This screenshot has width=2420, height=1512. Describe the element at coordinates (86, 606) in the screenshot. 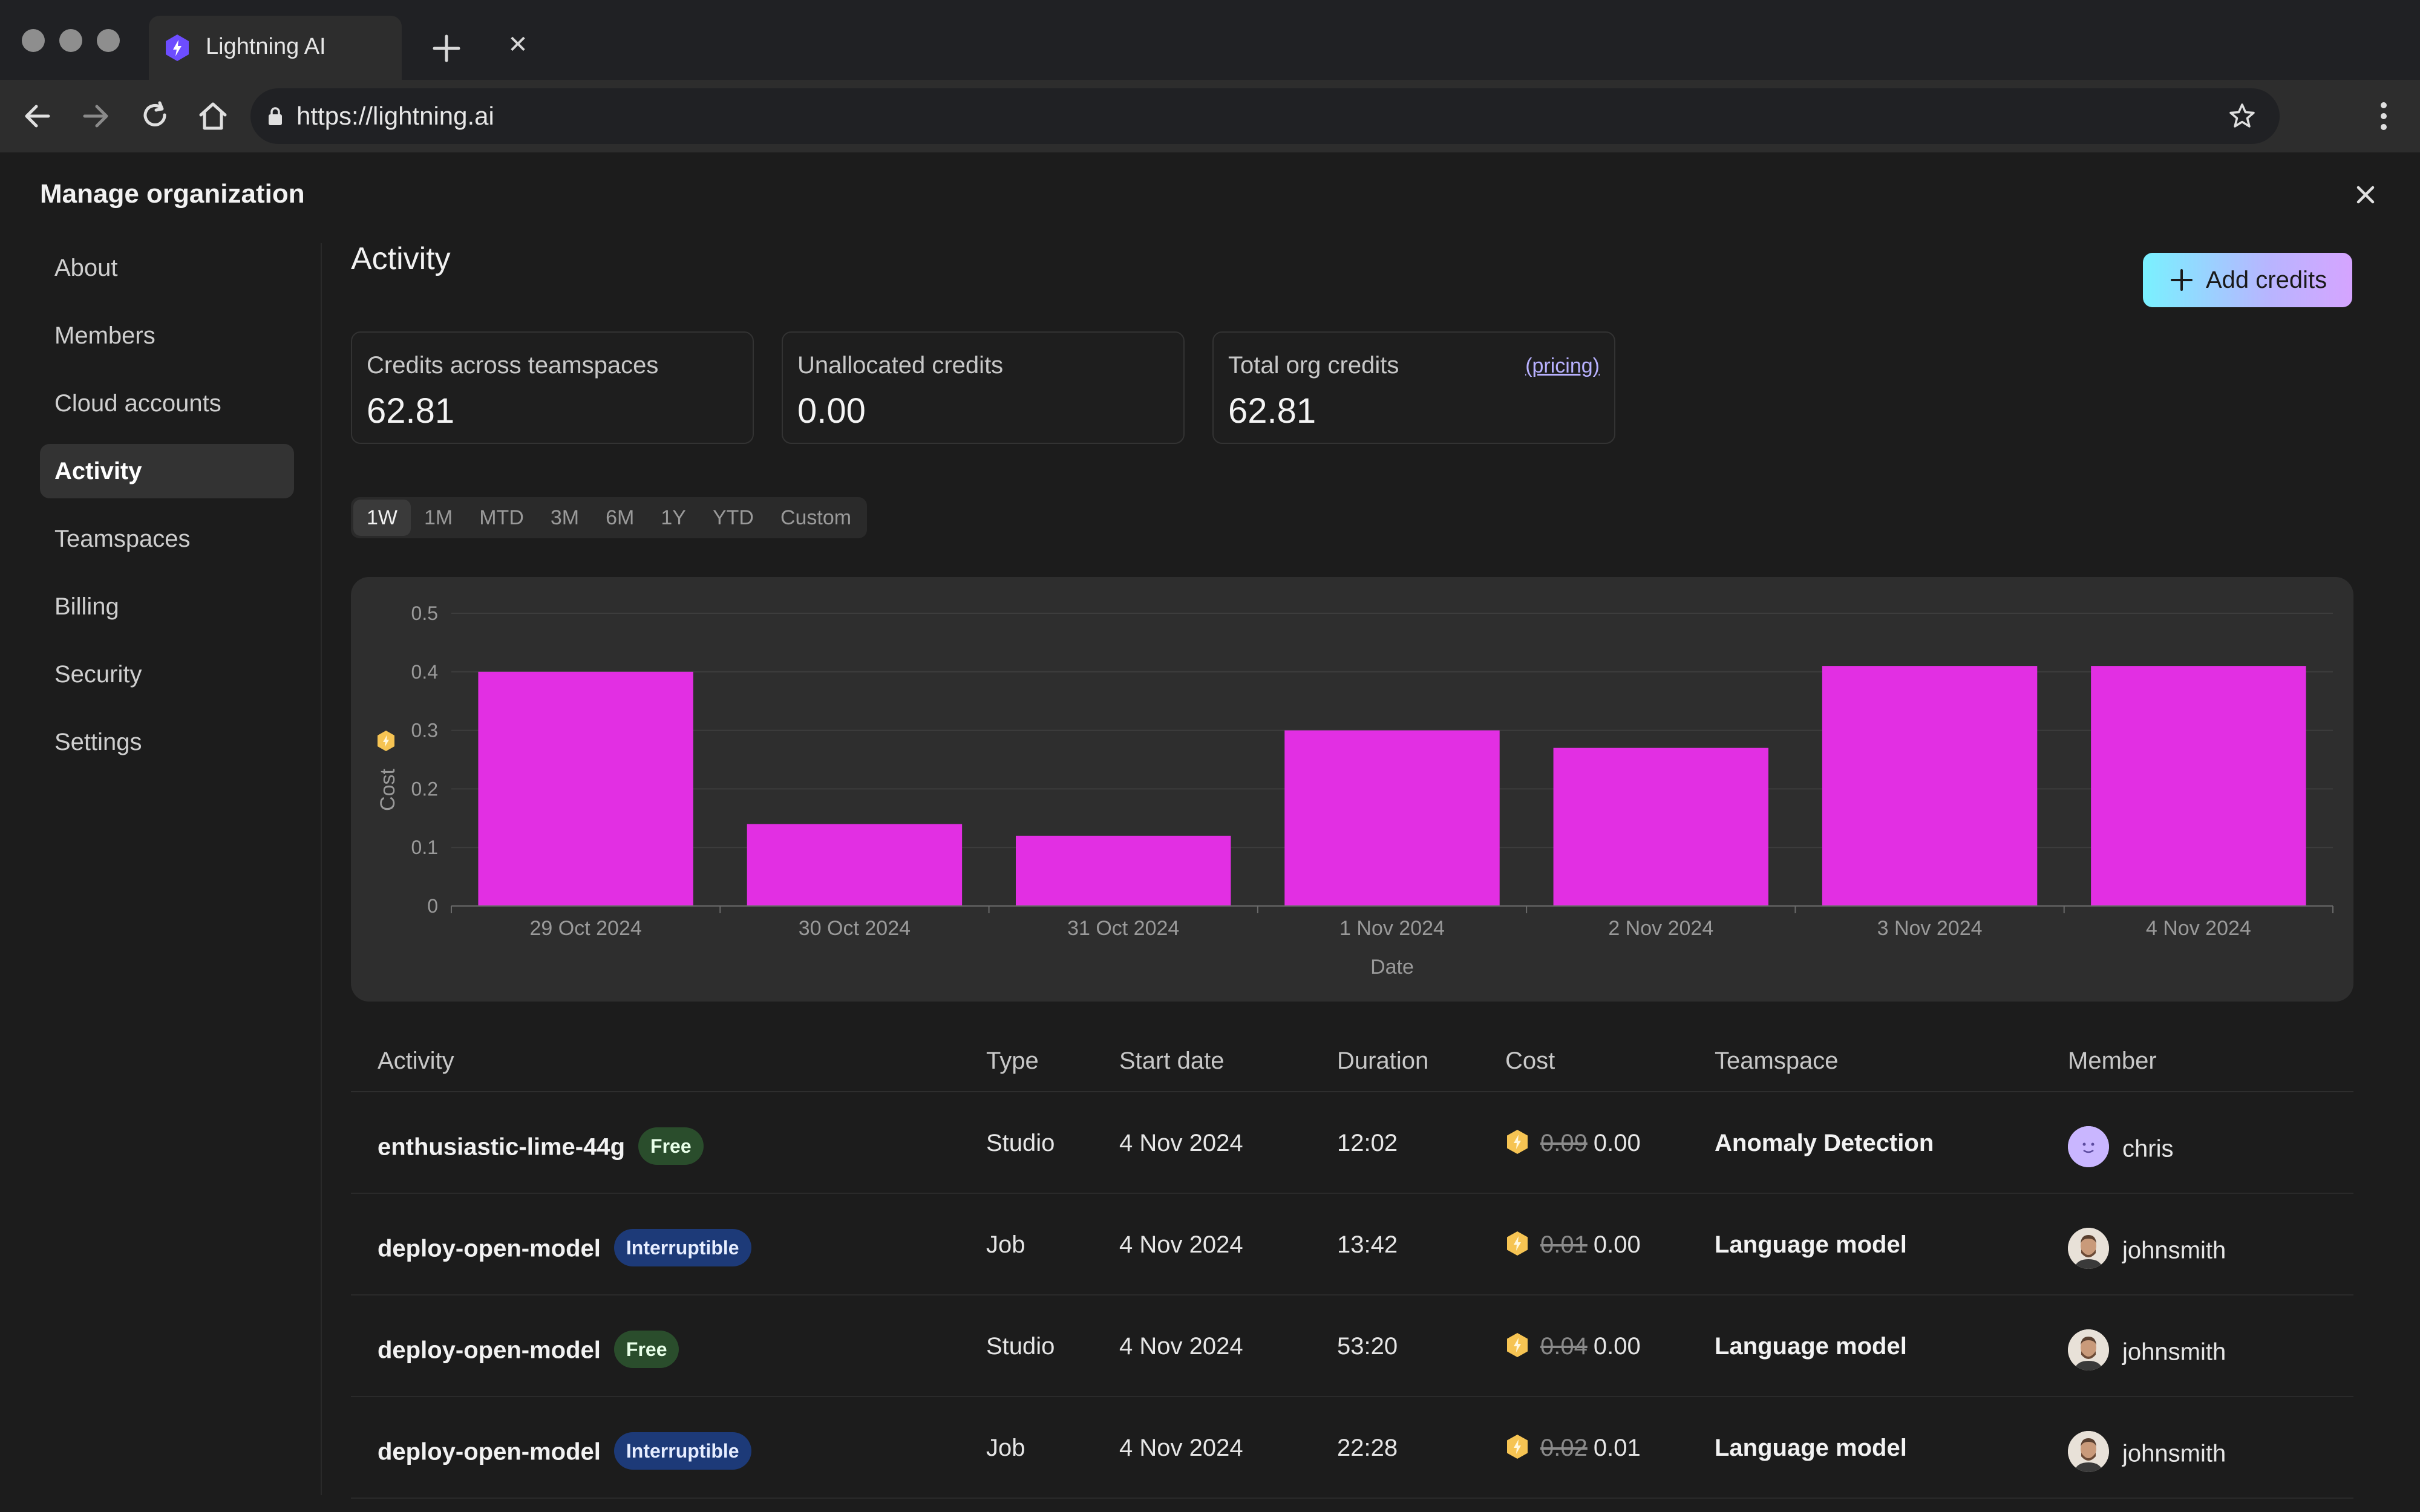

I see `sidebar-item-billing: Billing` at that location.